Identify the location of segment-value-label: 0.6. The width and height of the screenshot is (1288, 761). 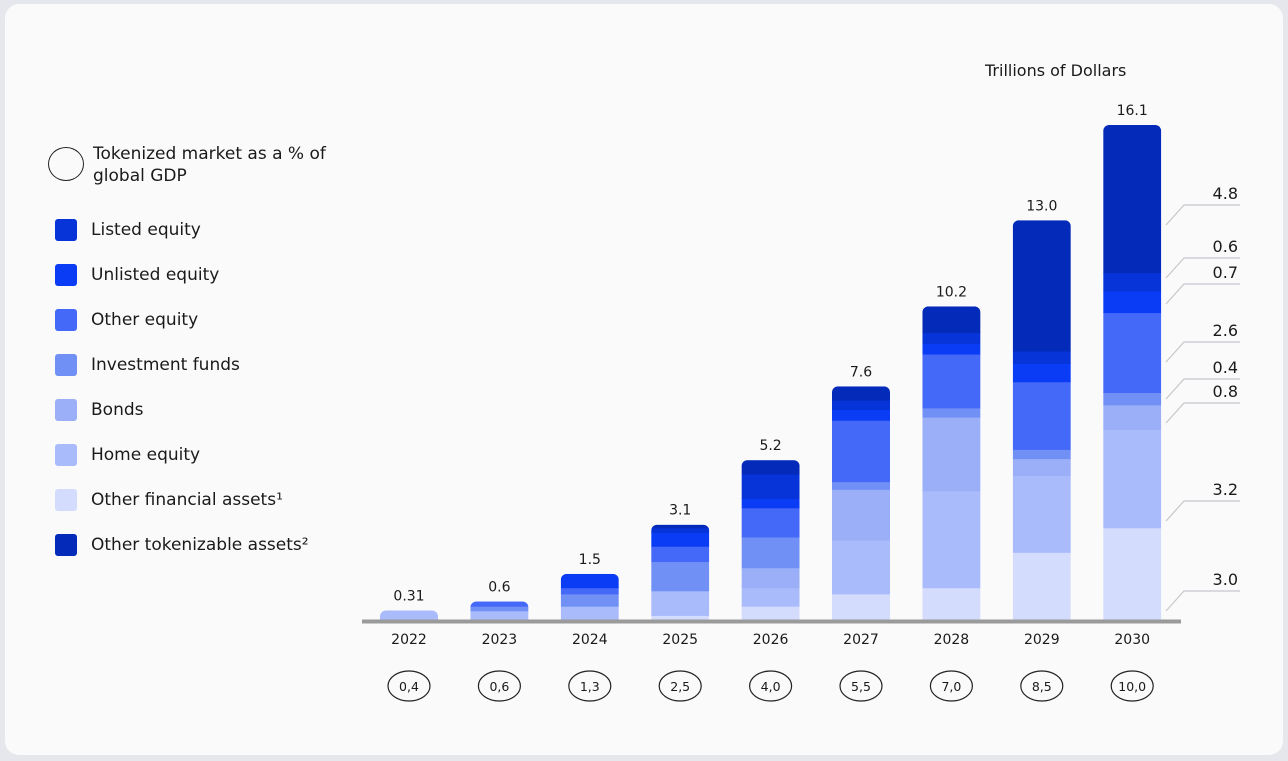
(1225, 246).